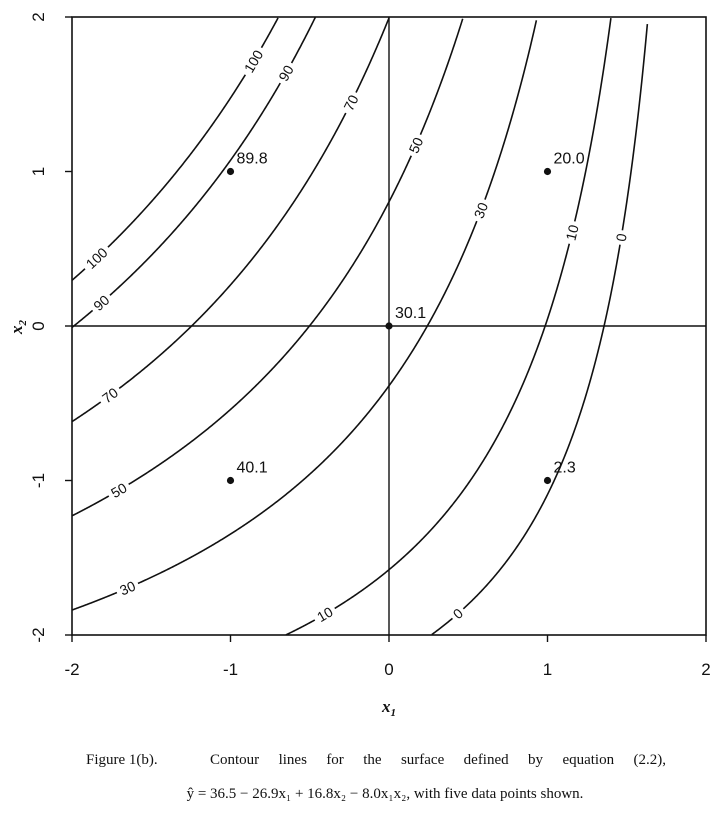 The width and height of the screenshot is (720, 817). I want to click on y-tick-label: -1, so click(38, 480).